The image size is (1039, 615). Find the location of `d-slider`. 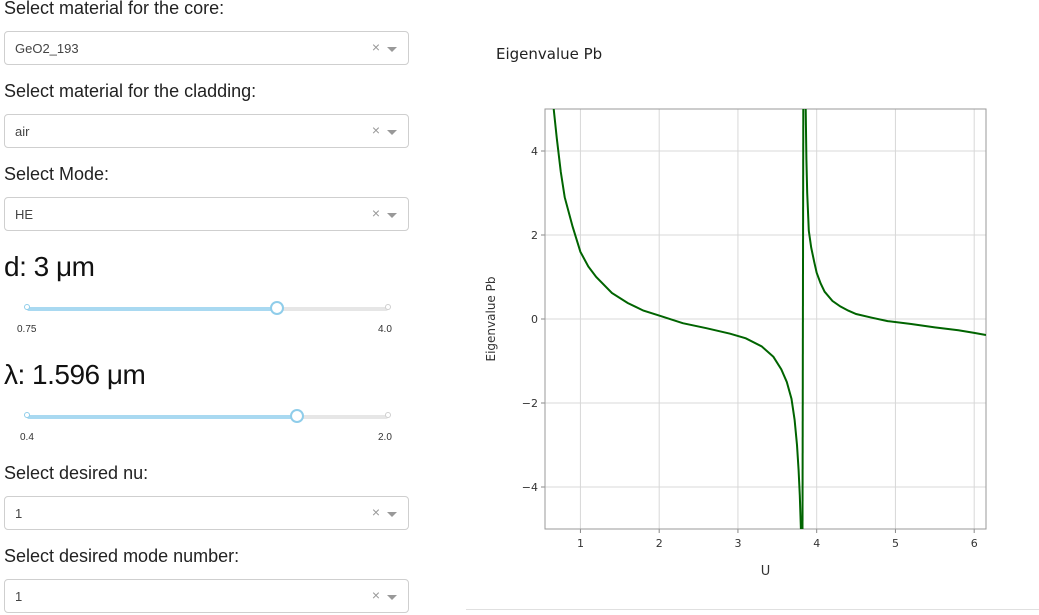

d-slider is located at coordinates (207, 308).